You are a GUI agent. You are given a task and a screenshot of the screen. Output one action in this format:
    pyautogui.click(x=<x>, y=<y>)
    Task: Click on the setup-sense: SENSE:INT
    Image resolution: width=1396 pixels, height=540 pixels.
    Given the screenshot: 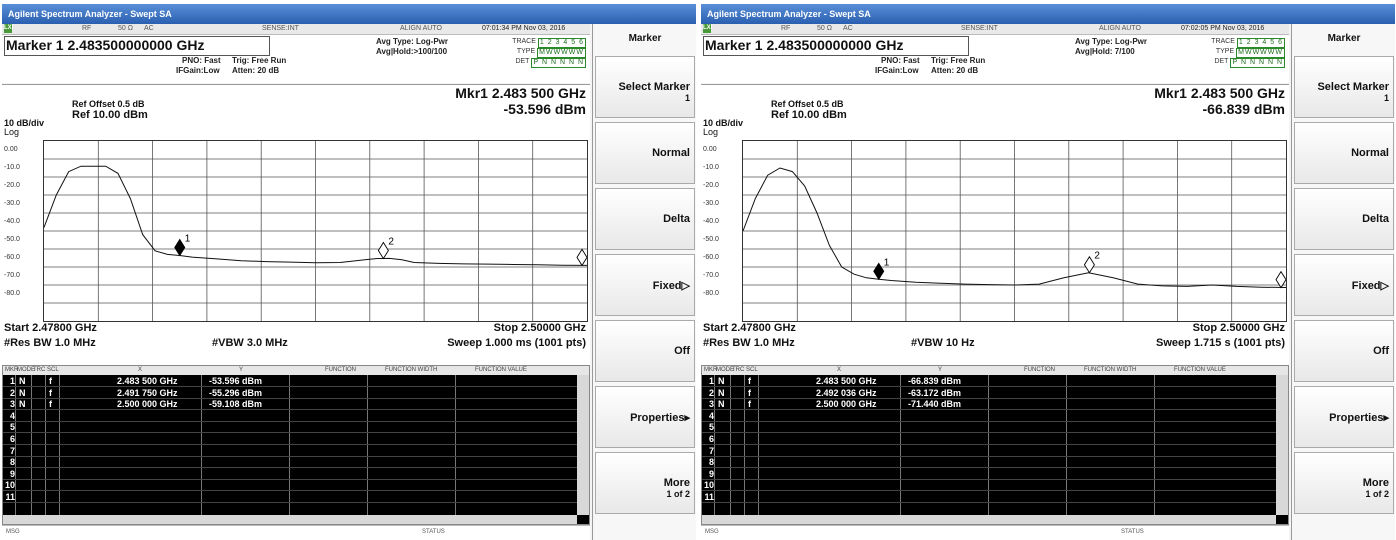 What is the action you would take?
    pyautogui.click(x=979, y=28)
    